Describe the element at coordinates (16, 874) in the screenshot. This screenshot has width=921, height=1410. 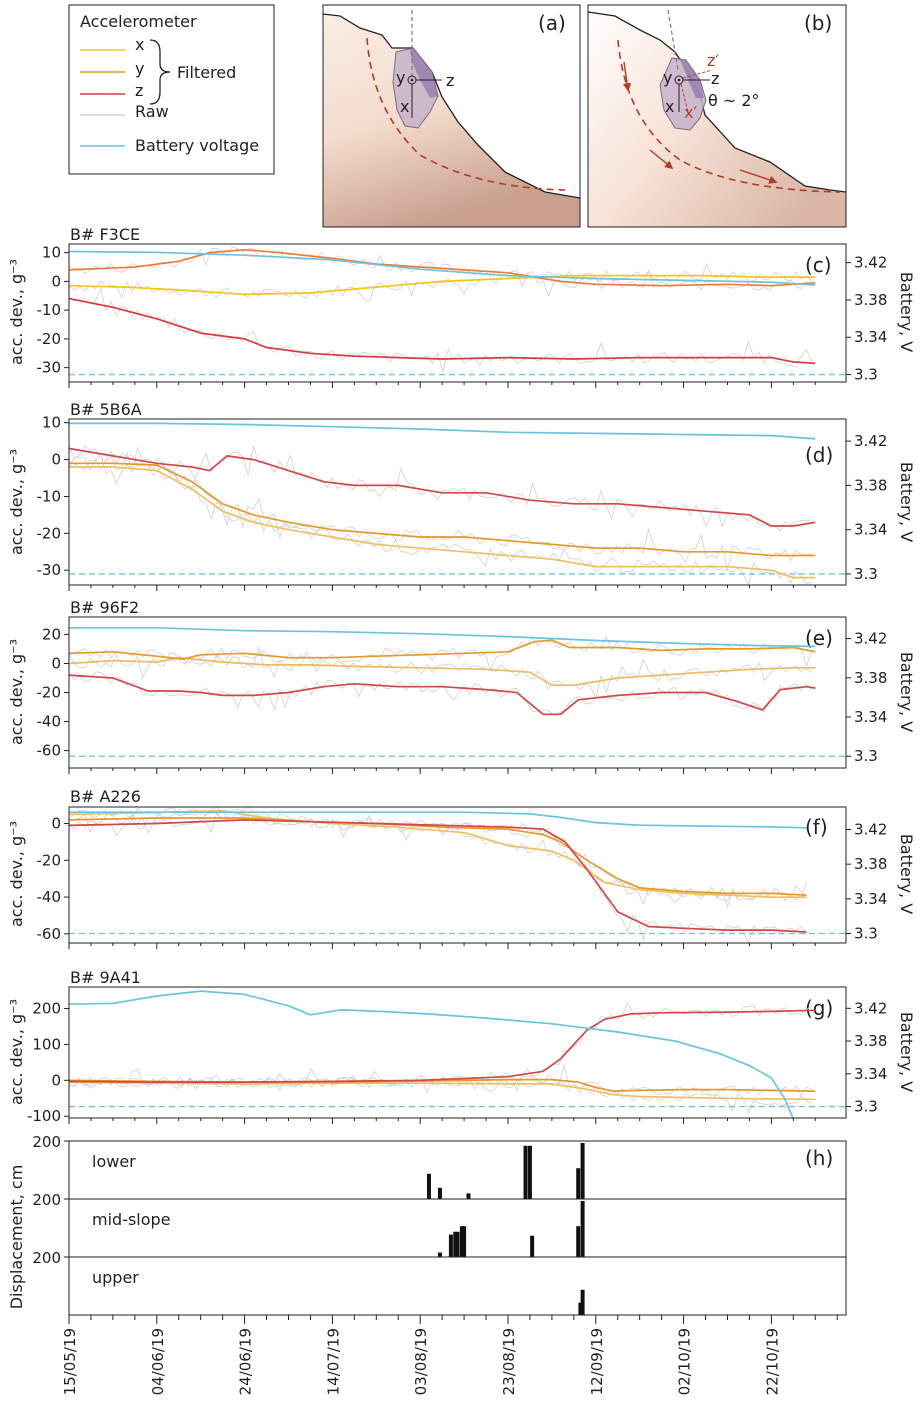
I see `ylabel-f: acc. dev., g⁻³` at that location.